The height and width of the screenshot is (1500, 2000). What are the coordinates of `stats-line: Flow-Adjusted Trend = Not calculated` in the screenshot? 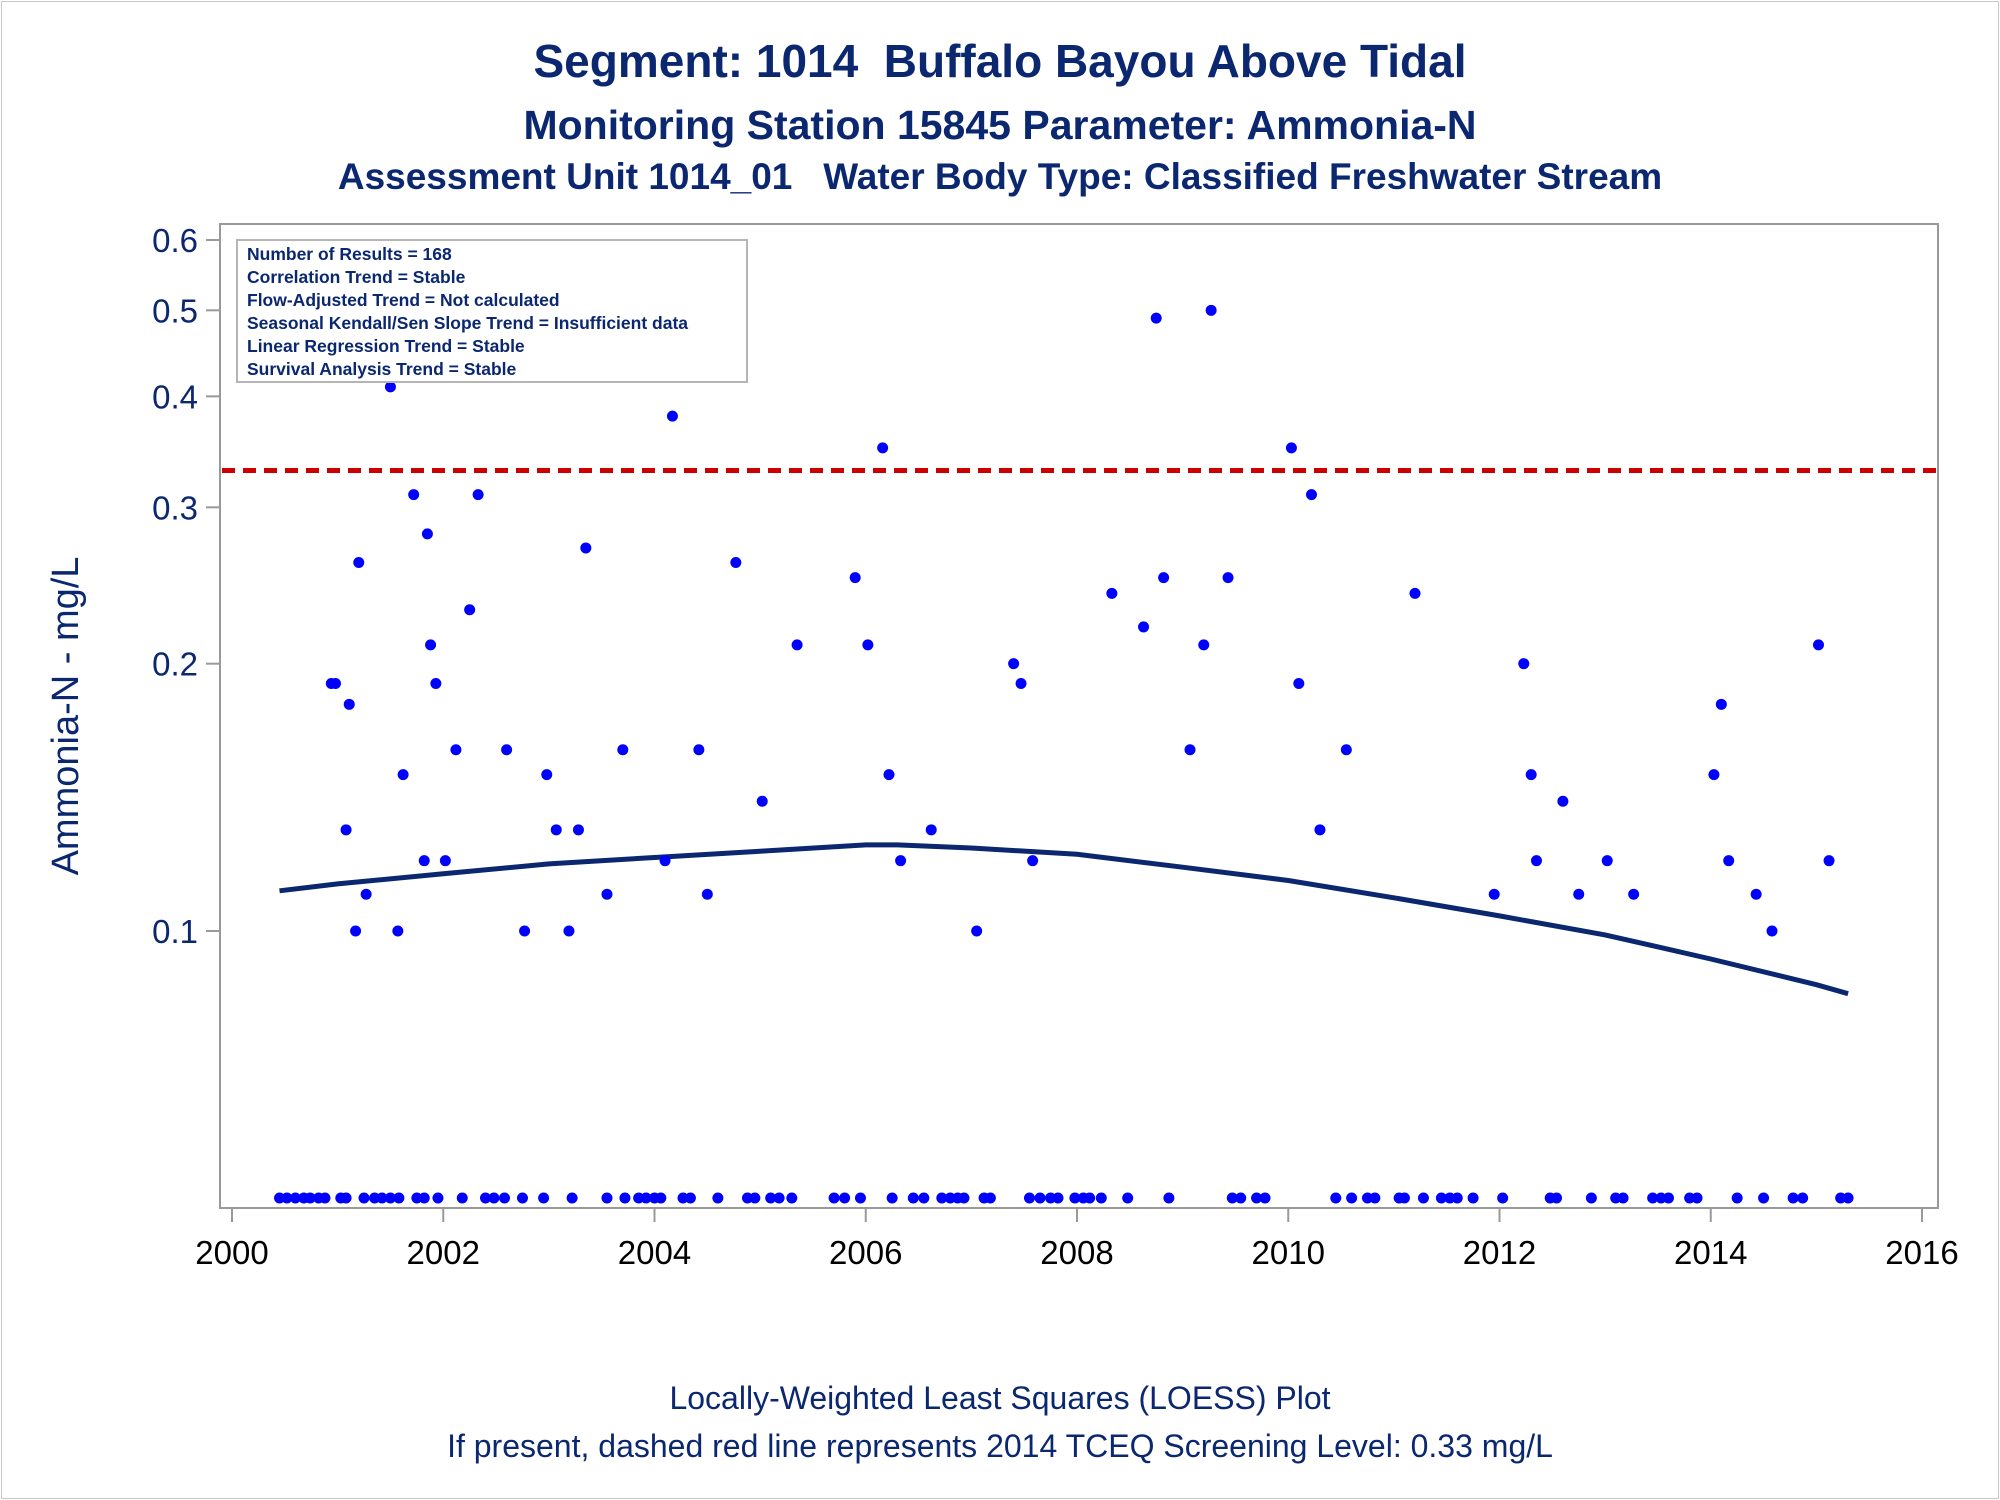 It's located at (403, 300).